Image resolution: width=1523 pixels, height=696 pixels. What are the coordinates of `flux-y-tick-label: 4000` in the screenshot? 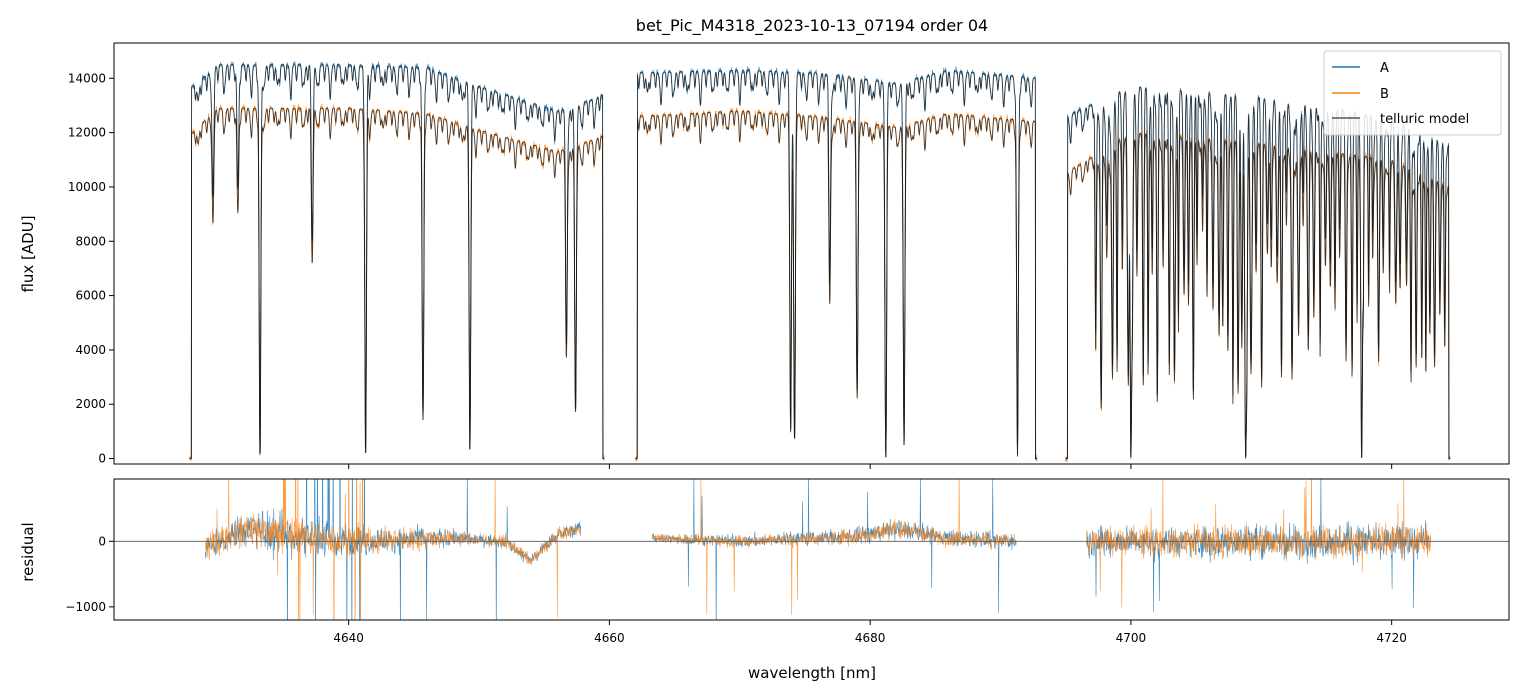 It's located at (90, 350).